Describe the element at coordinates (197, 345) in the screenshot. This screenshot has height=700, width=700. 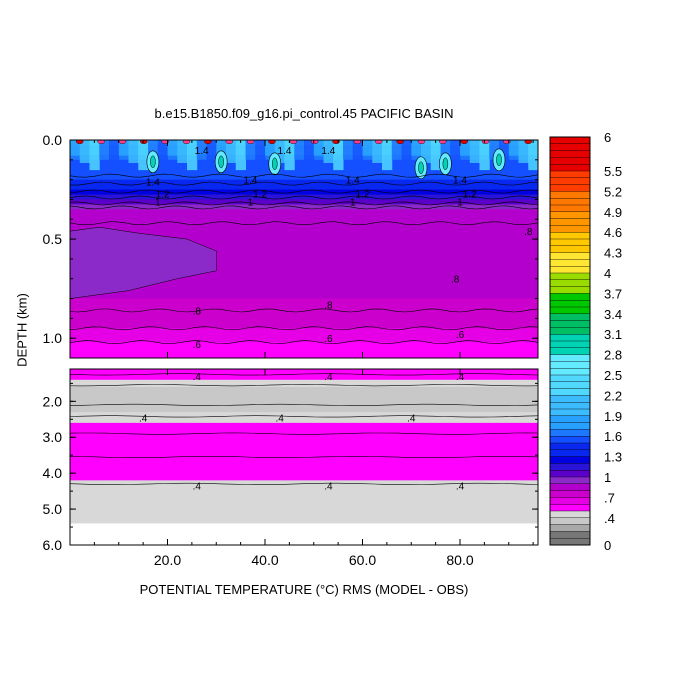
I see `contour-label: .6` at that location.